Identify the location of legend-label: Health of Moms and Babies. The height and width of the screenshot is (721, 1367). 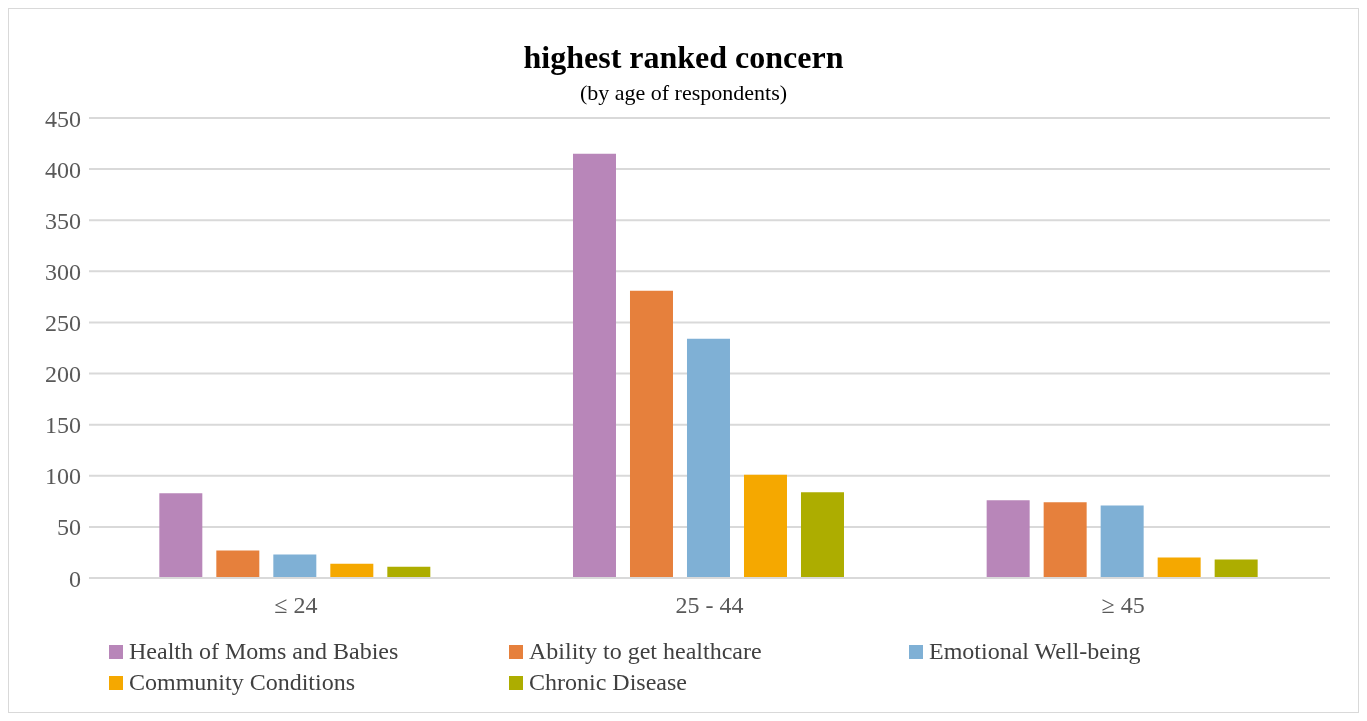
(264, 651).